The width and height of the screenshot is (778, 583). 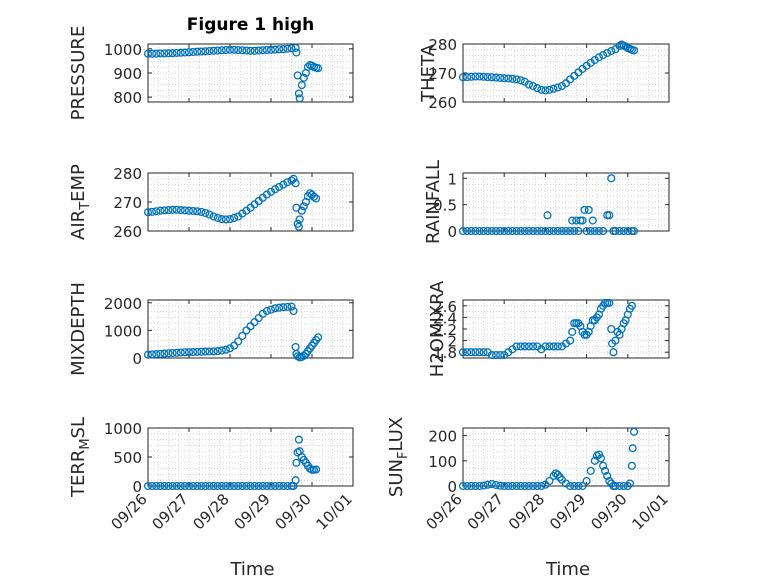 I want to click on x-tick-label: 09/28, so click(x=211, y=511).